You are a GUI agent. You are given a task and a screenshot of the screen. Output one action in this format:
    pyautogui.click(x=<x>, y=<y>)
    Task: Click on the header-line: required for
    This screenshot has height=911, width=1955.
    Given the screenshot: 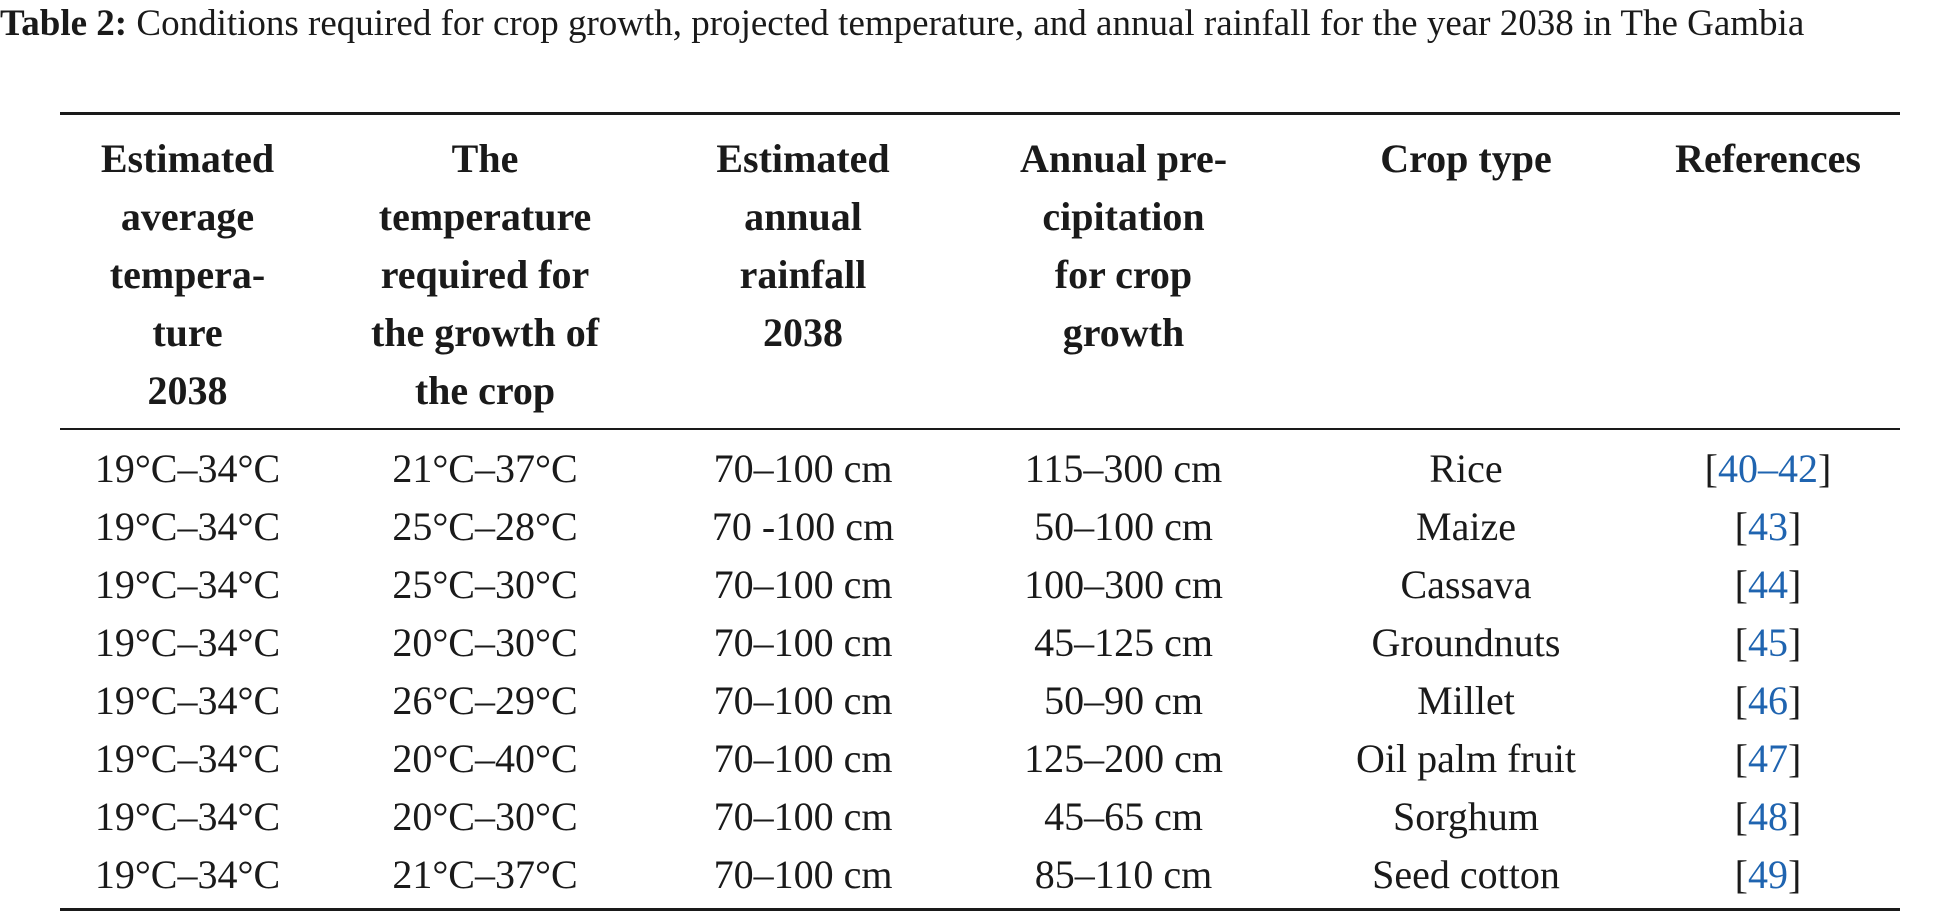 What is the action you would take?
    pyautogui.click(x=485, y=274)
    